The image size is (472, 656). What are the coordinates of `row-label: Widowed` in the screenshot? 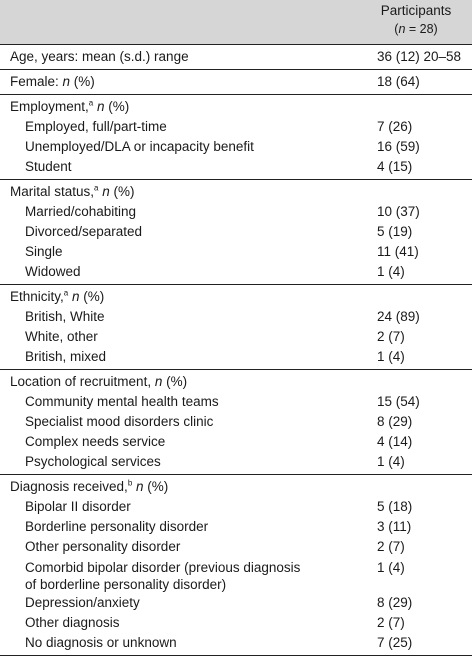 It's located at (53, 271).